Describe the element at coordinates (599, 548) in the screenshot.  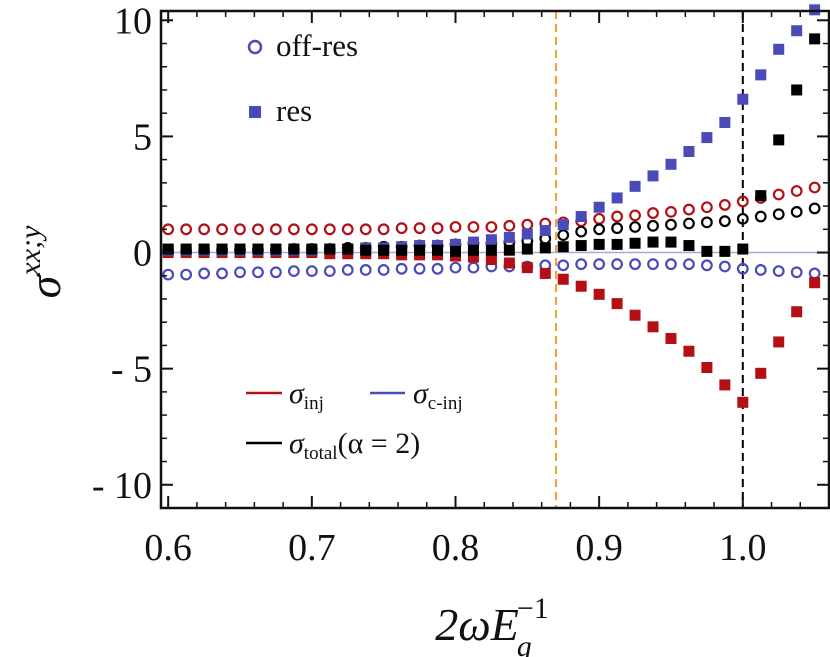
I see `x-tick-label: 0.9` at that location.